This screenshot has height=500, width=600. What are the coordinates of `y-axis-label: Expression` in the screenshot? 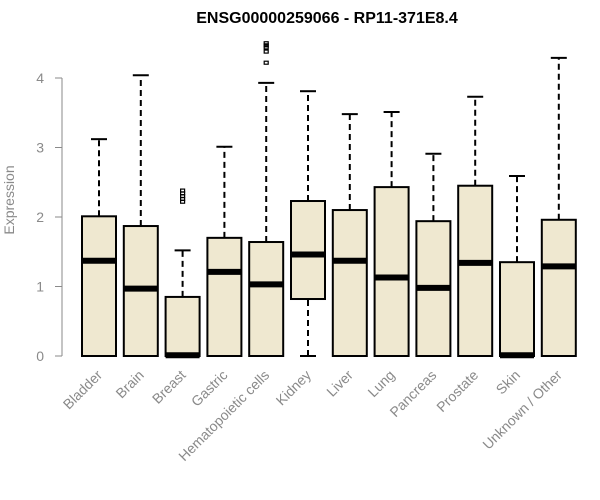 It's located at (9, 199).